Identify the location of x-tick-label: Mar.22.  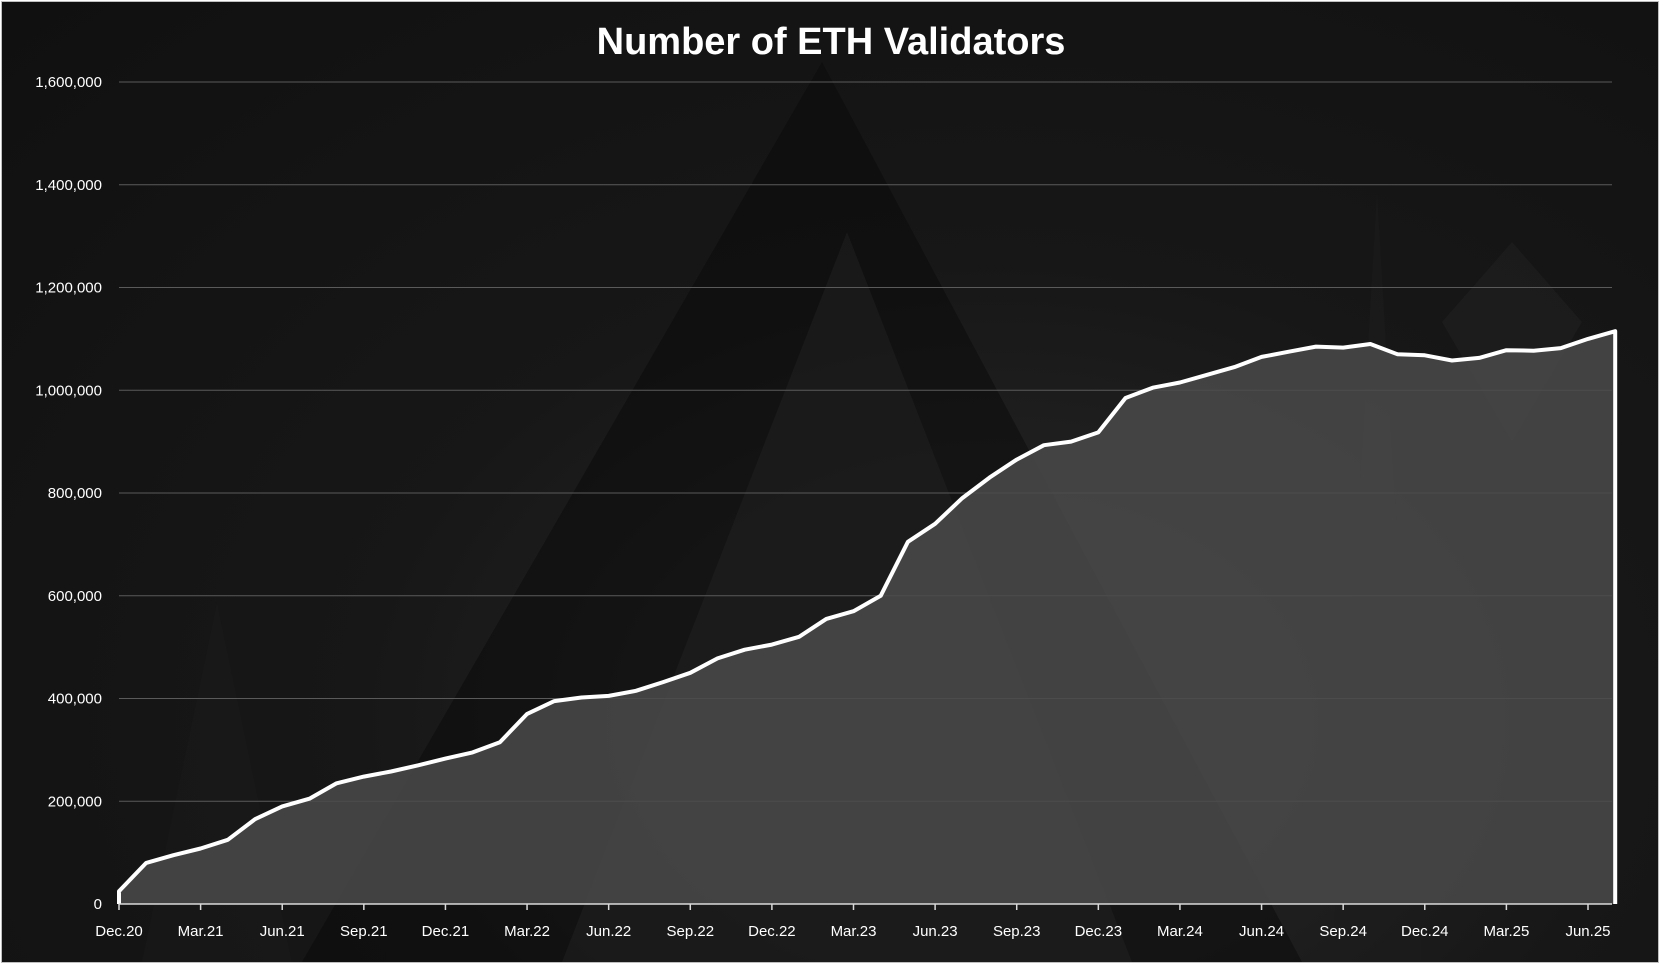
(527, 931).